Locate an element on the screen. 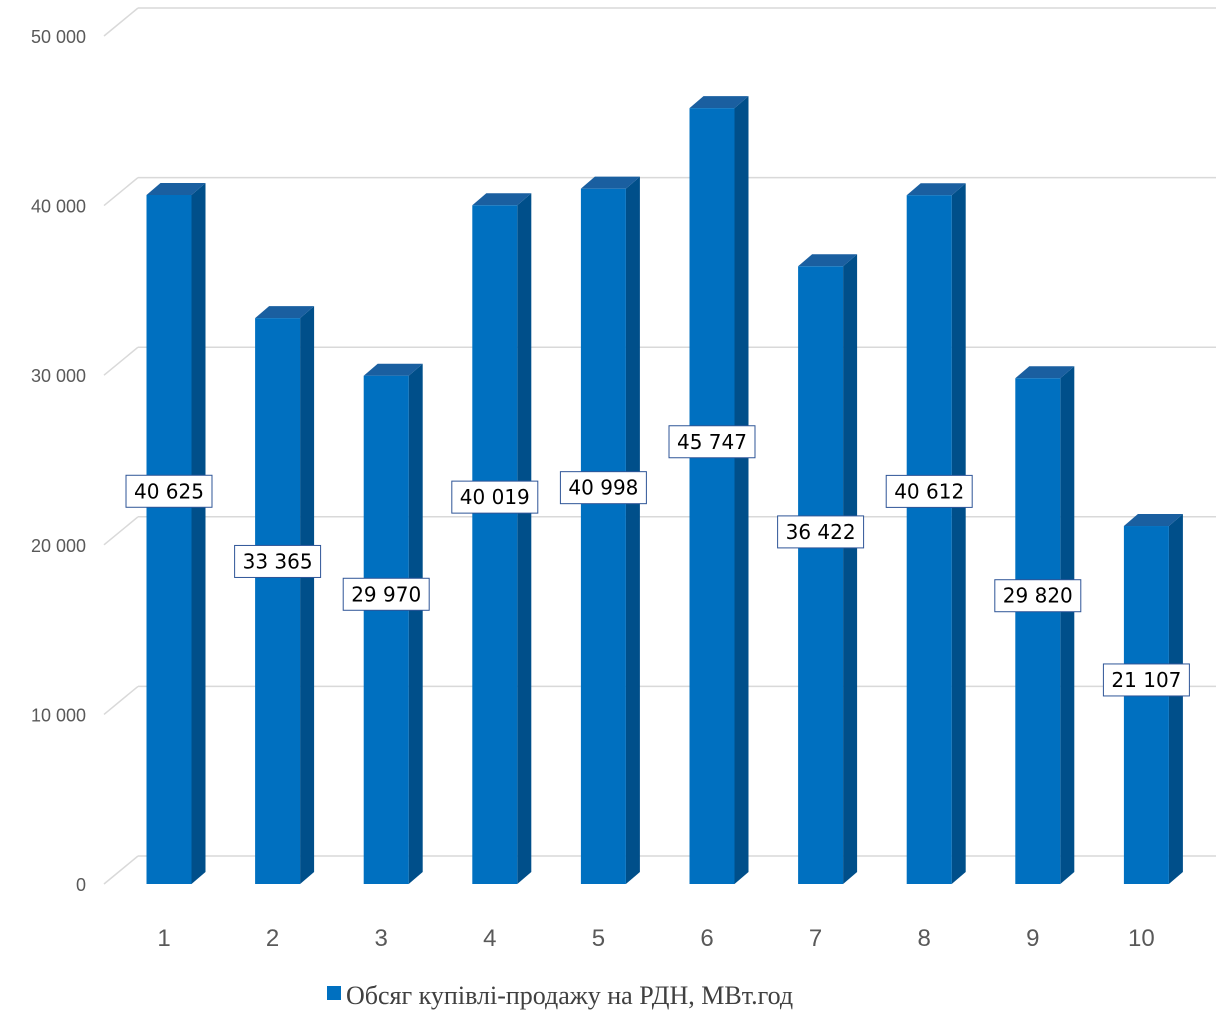  data-label-text: 29 970 is located at coordinates (386, 594).